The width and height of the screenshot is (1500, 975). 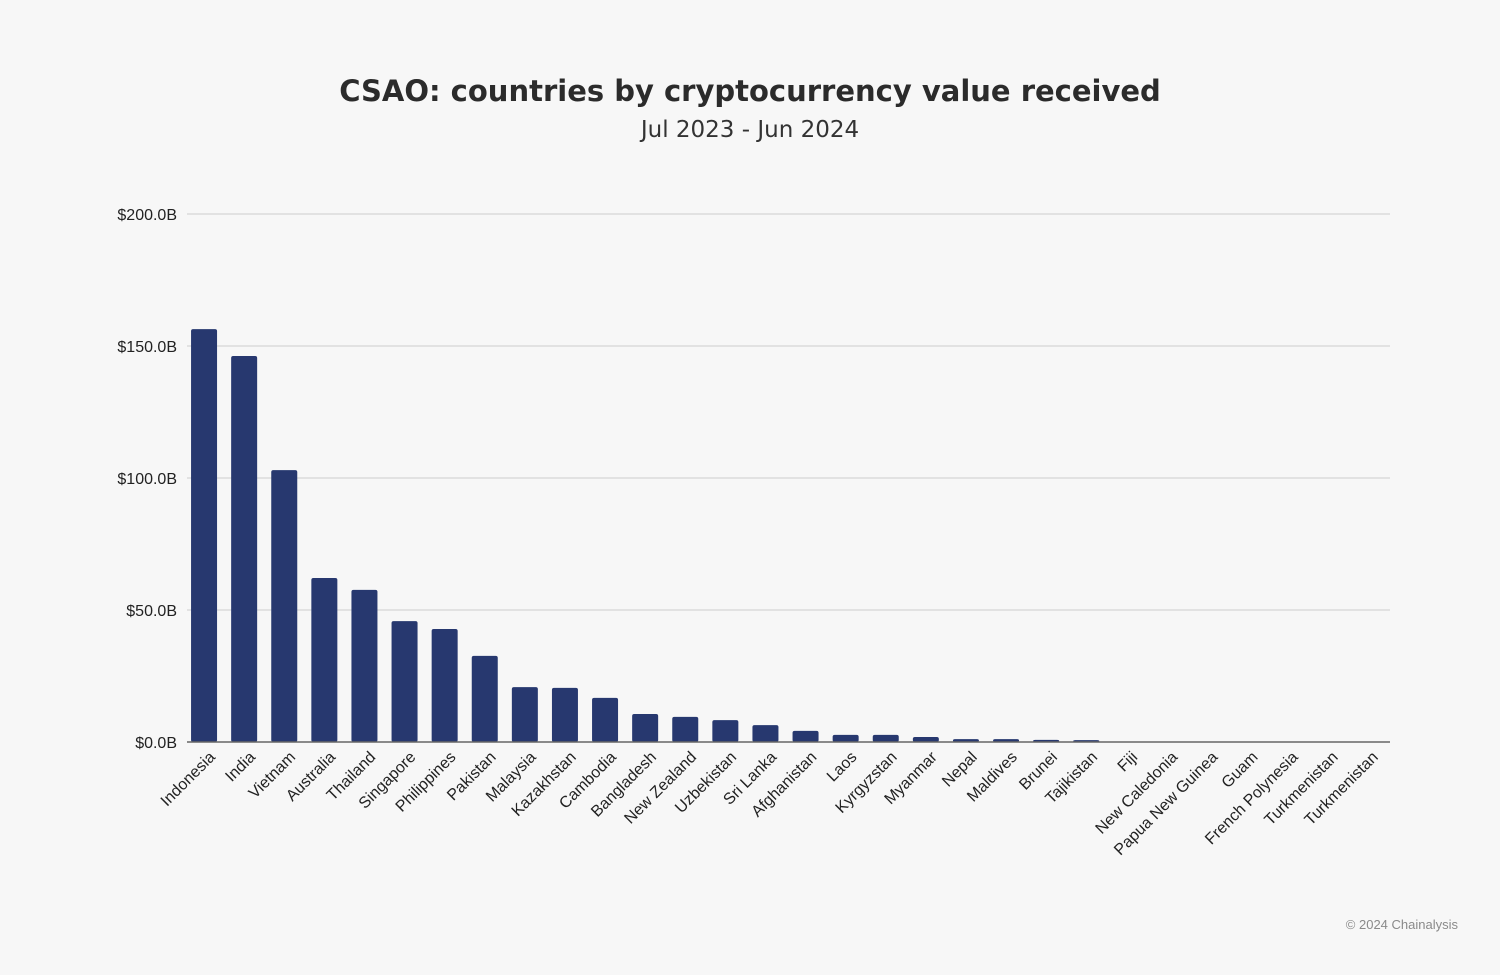 What do you see at coordinates (188, 779) in the screenshot?
I see `x-tick-label: Indonesia` at bounding box center [188, 779].